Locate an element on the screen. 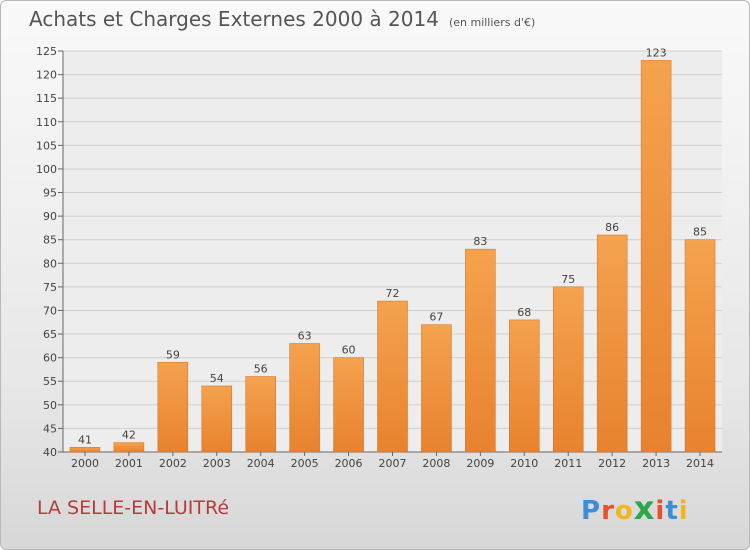  x-tick-label: 2010 is located at coordinates (524, 463).